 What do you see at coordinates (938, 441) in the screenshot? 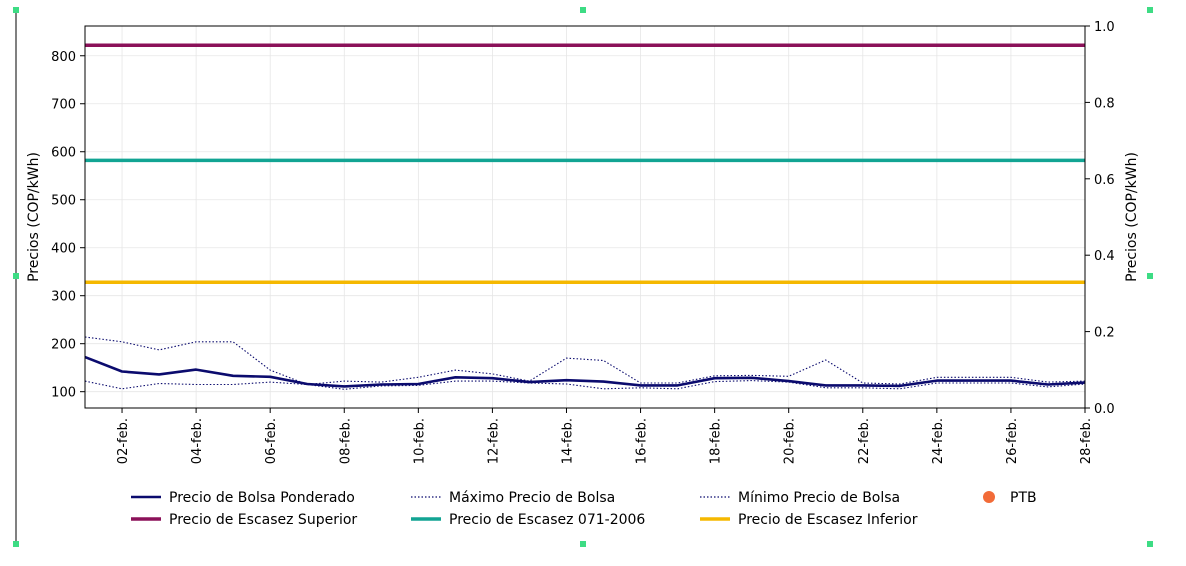
I see `x-tick-label: 24-feb.` at bounding box center [938, 441].